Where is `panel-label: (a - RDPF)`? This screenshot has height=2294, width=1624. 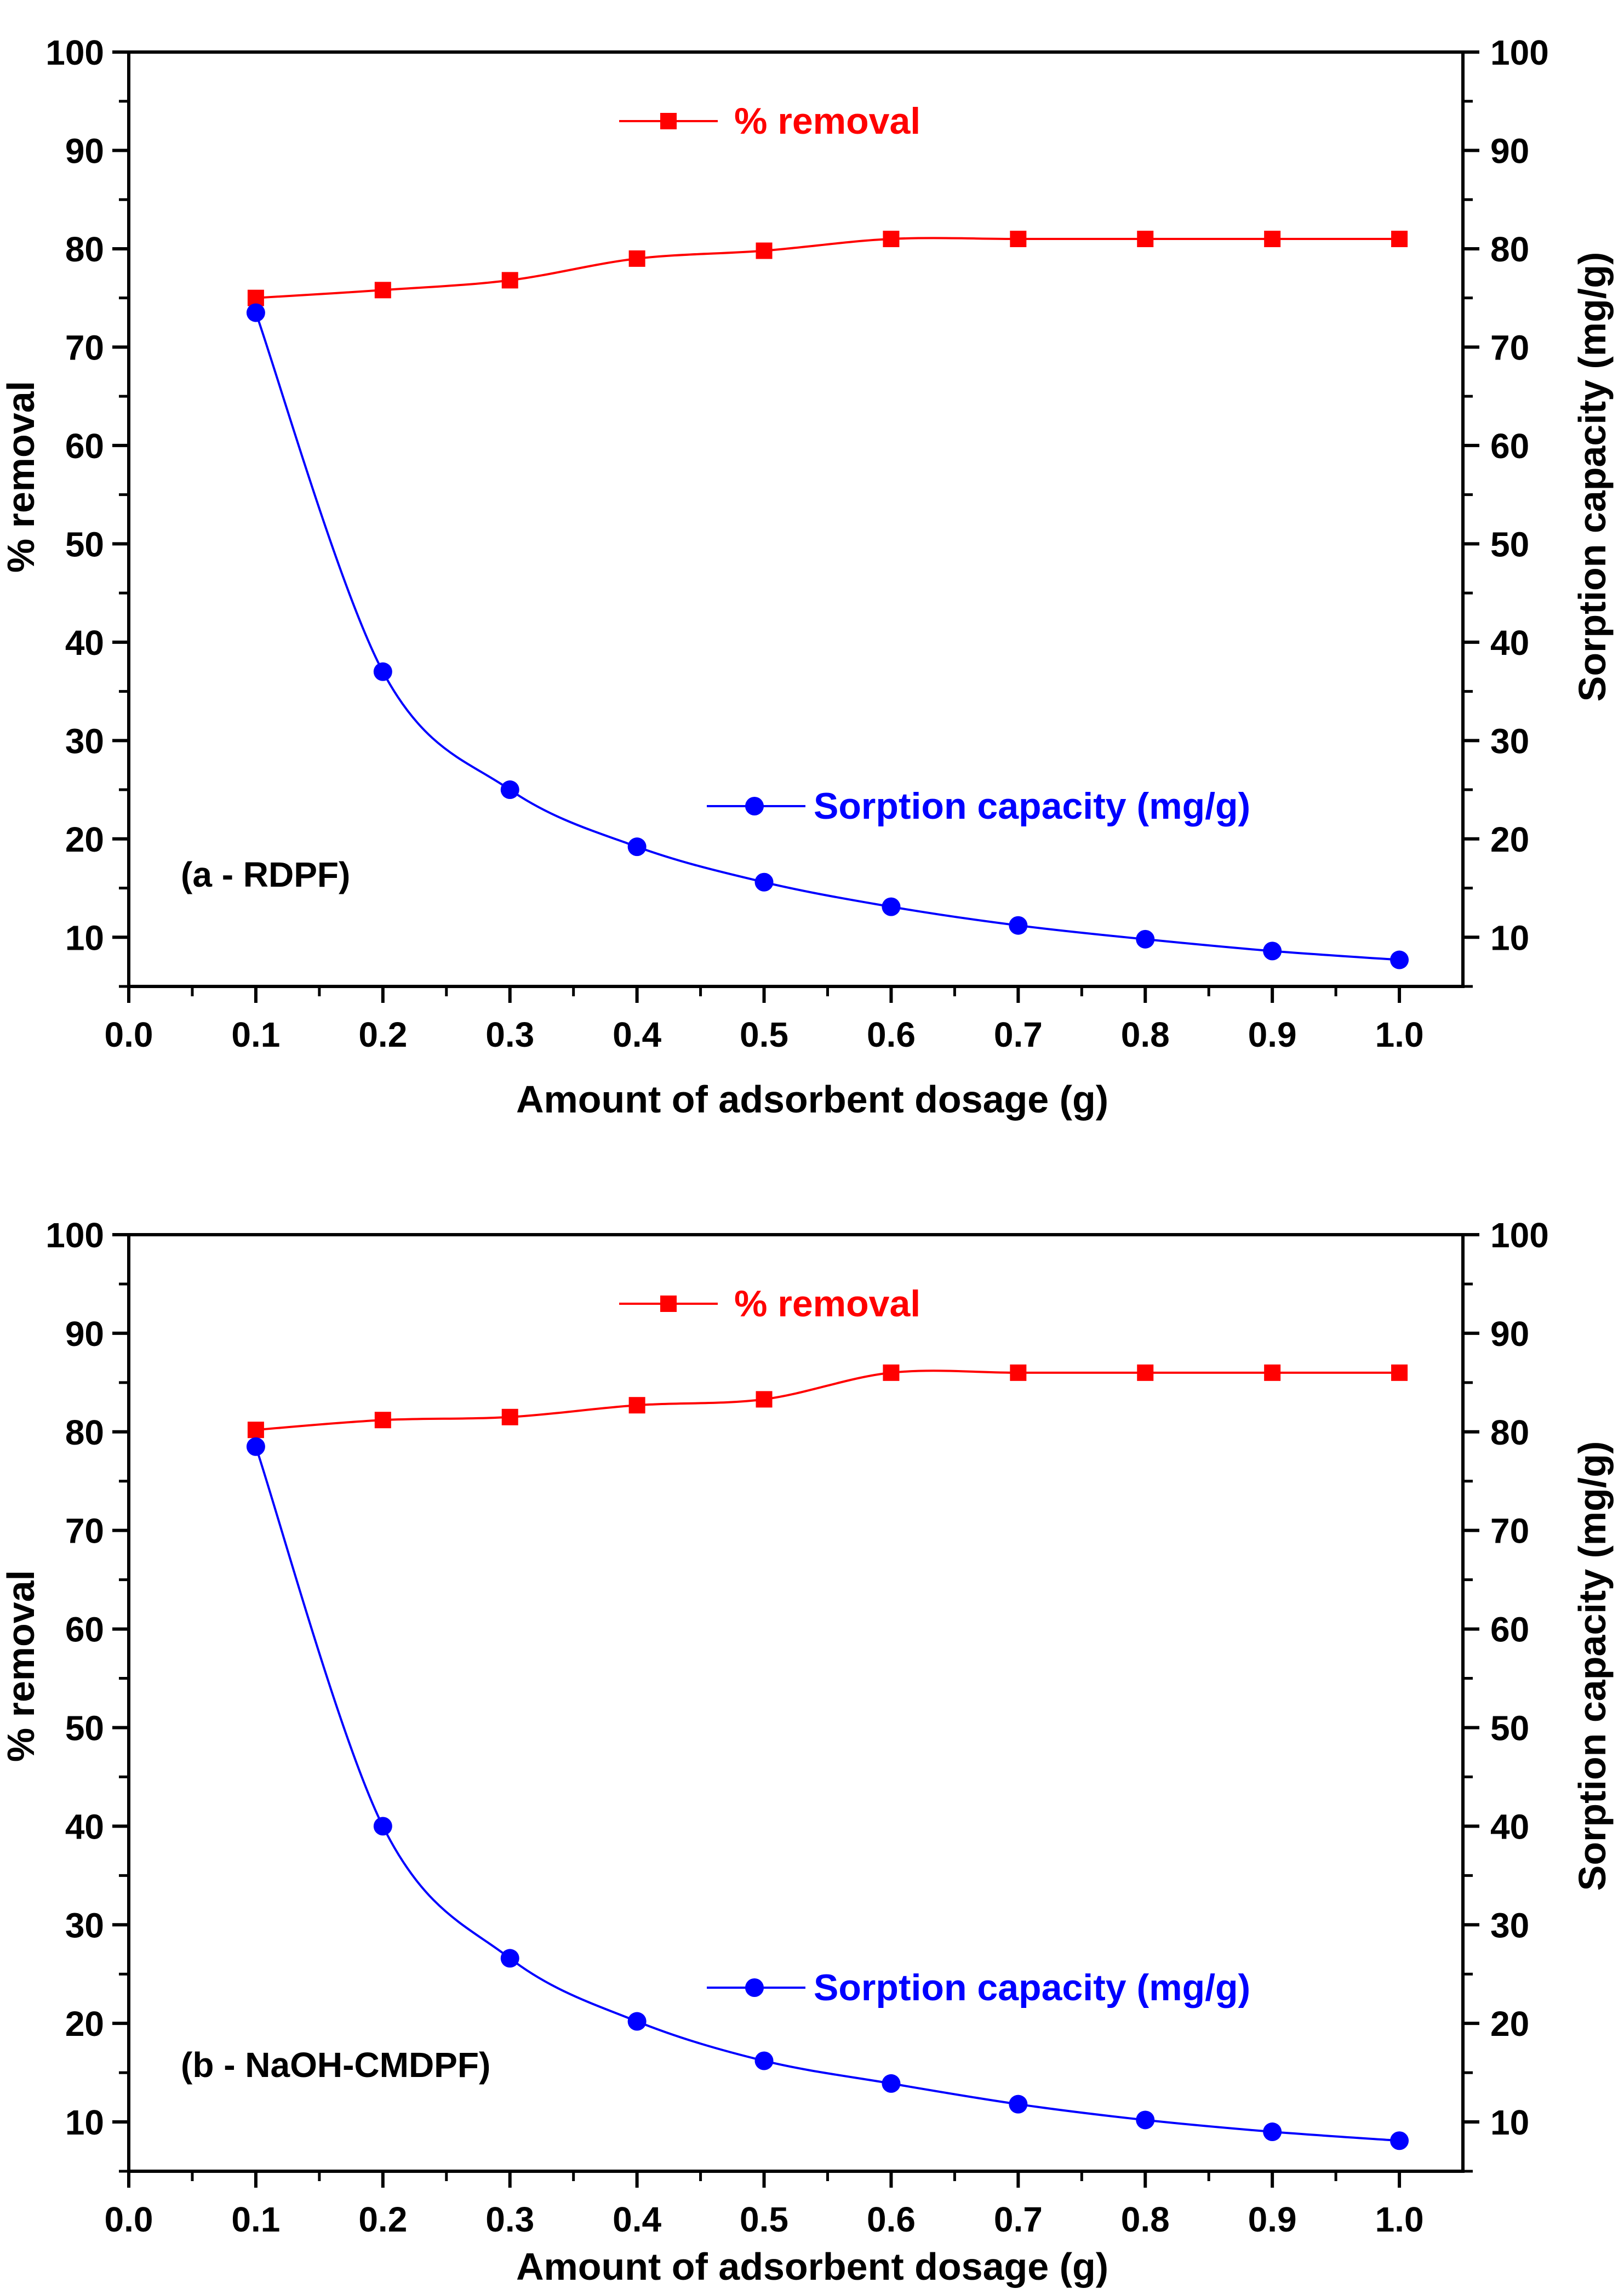
panel-label: (a - RDPF) is located at coordinates (265, 874).